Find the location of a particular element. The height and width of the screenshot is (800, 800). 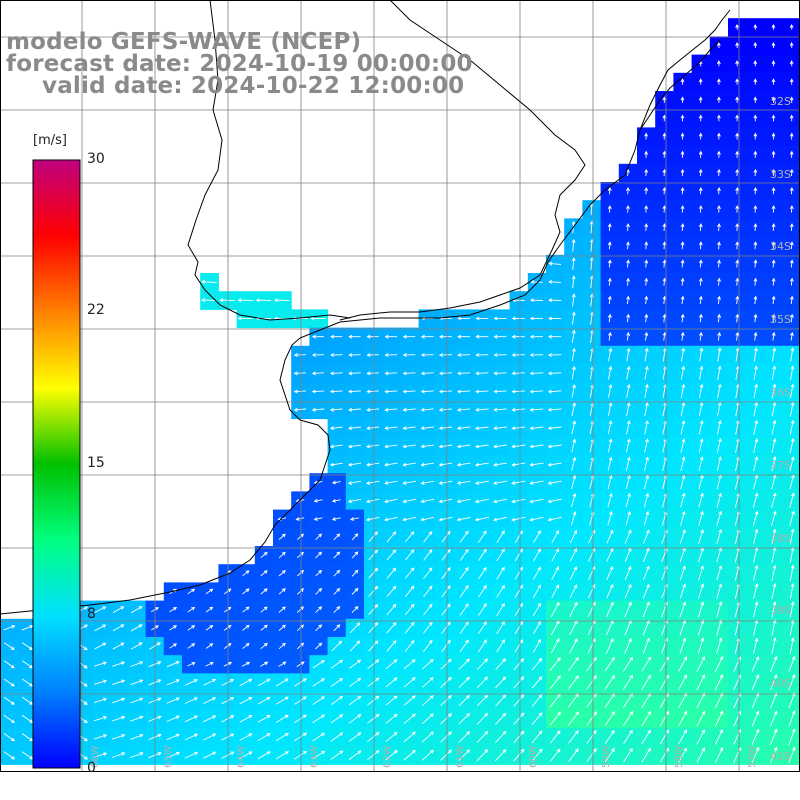

latitude-label: 38S is located at coordinates (780, 538).